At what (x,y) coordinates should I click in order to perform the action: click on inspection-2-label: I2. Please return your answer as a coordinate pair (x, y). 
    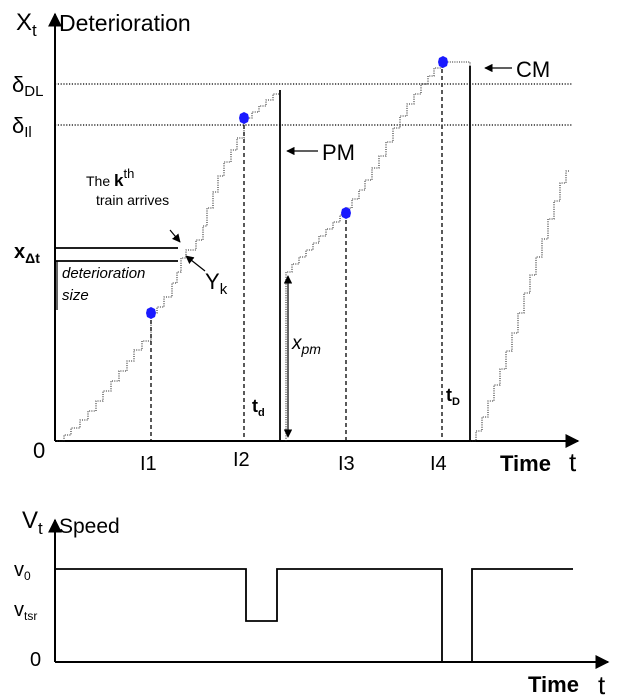
    Looking at the image, I should click on (241, 460).